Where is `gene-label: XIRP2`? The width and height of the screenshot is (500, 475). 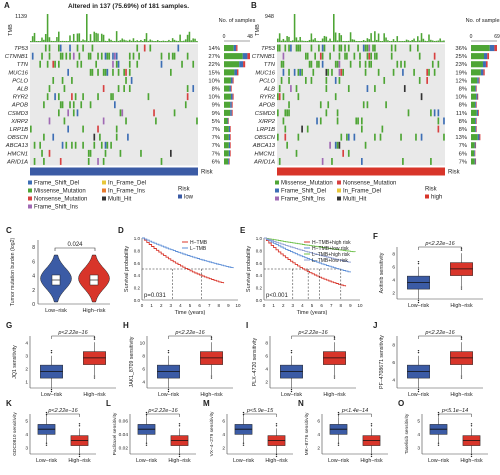 gene-label: XIRP2 is located at coordinates (19, 122).